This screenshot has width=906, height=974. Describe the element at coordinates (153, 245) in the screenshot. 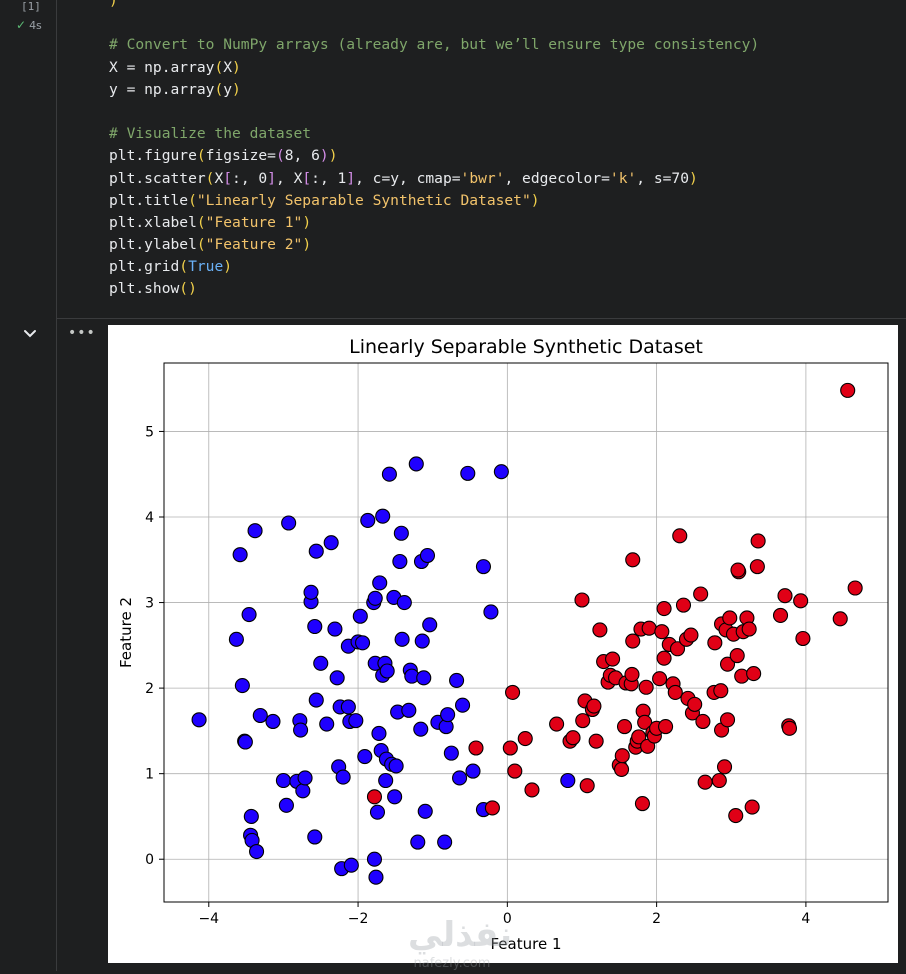

I see `code-token: plt.ylabel` at that location.